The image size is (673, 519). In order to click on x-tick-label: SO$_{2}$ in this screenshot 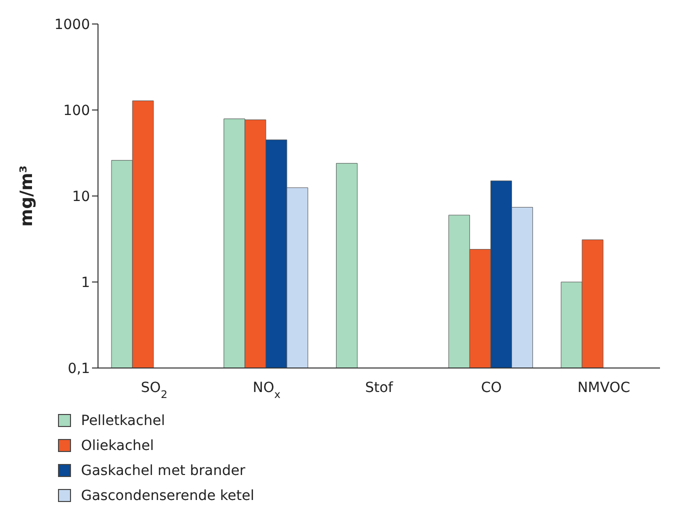, I will do `click(154, 390)`.